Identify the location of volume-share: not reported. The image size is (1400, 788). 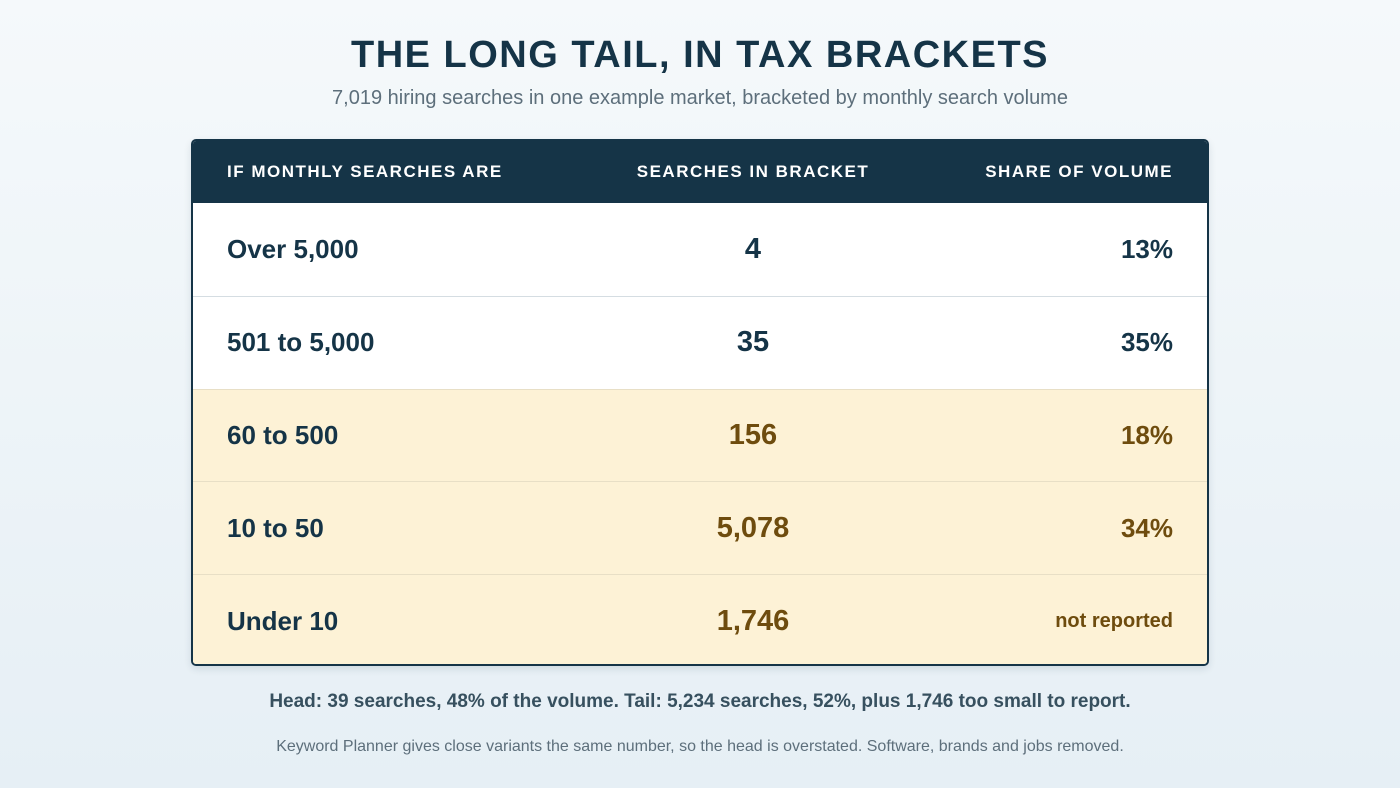
(1114, 620).